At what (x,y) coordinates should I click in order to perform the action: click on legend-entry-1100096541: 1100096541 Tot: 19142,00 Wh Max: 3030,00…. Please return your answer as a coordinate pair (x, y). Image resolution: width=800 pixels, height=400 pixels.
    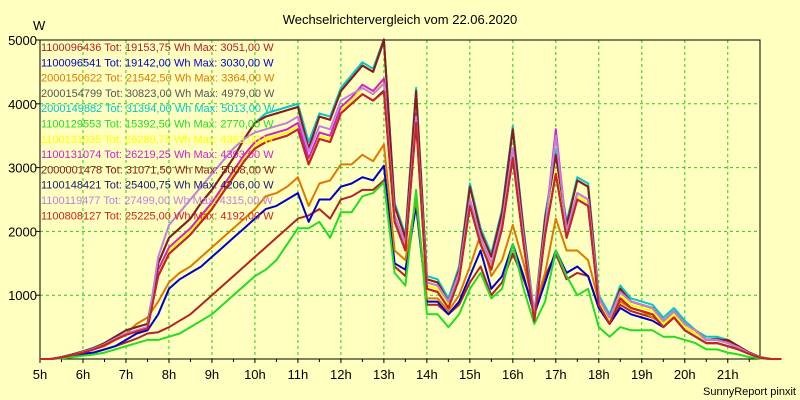
    Looking at the image, I should click on (157, 63).